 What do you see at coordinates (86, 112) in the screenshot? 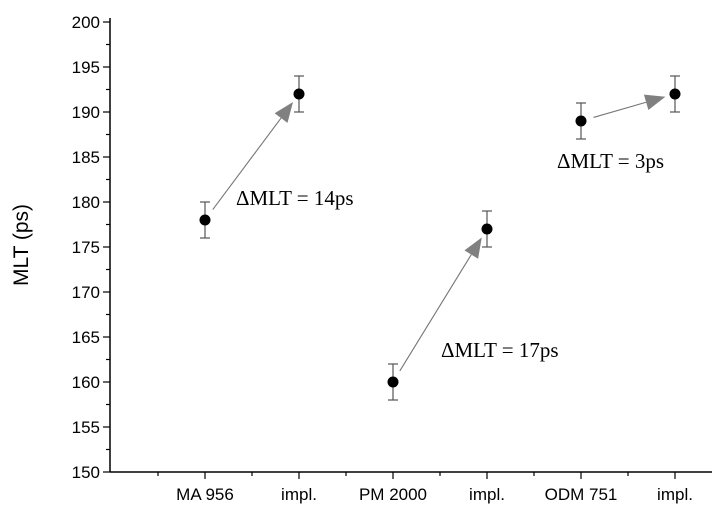
I see `y-tick-label: 190` at bounding box center [86, 112].